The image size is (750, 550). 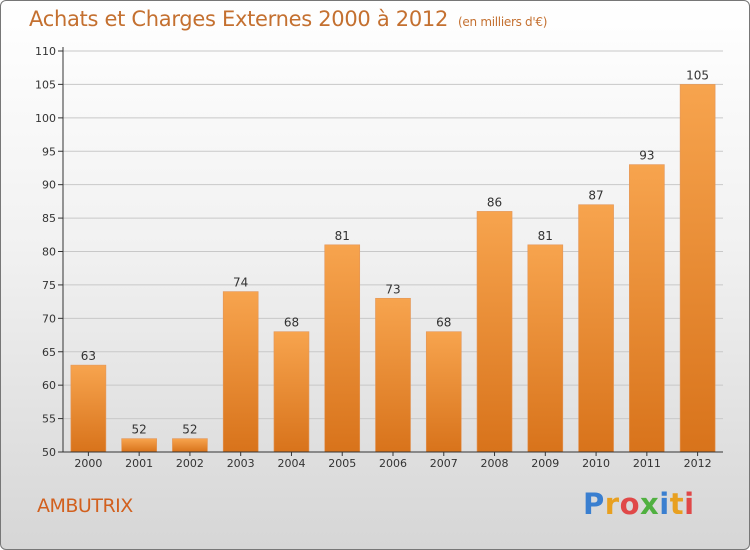 I want to click on logo-letter: o, so click(x=630, y=504).